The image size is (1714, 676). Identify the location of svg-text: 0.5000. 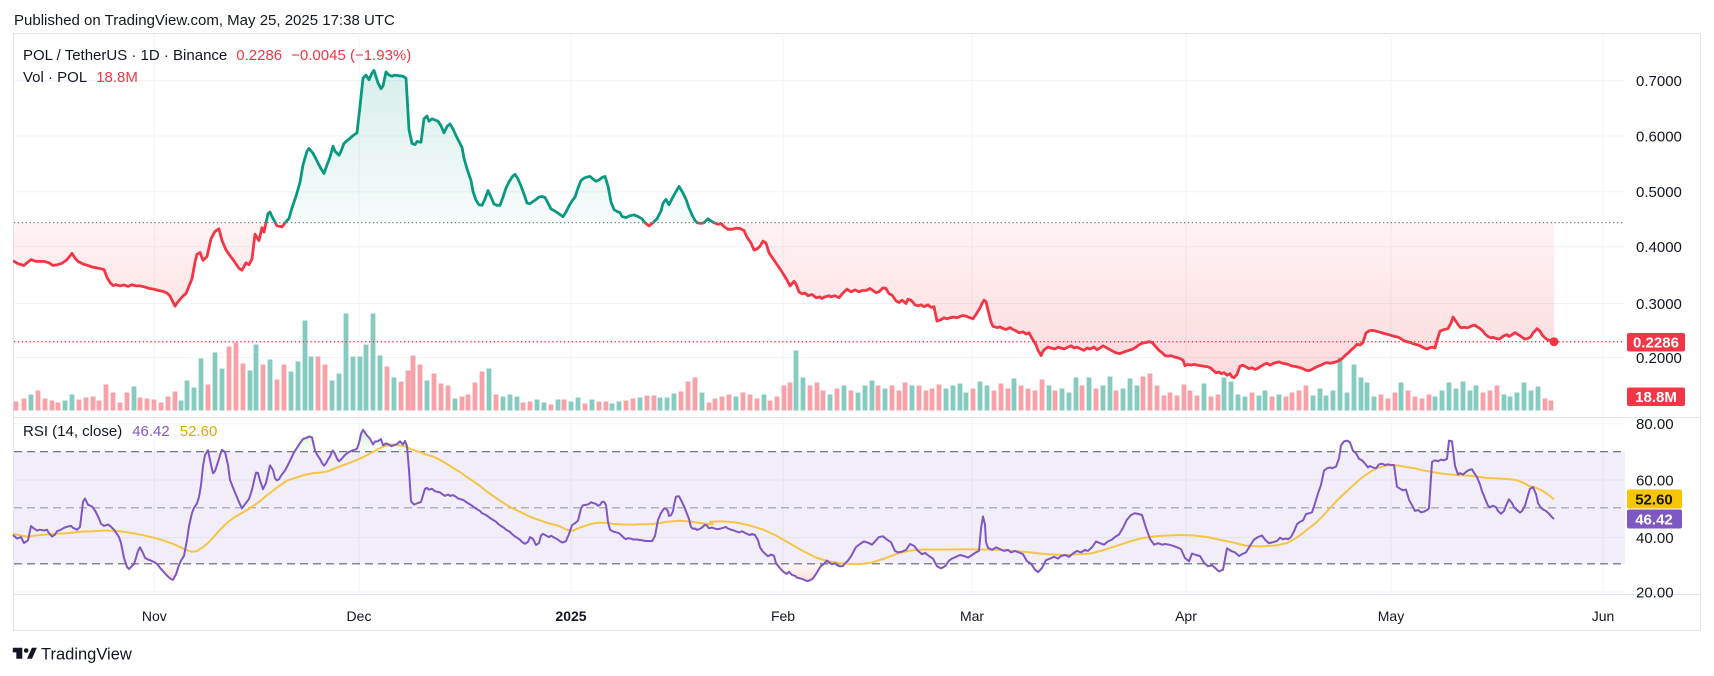
(1659, 192).